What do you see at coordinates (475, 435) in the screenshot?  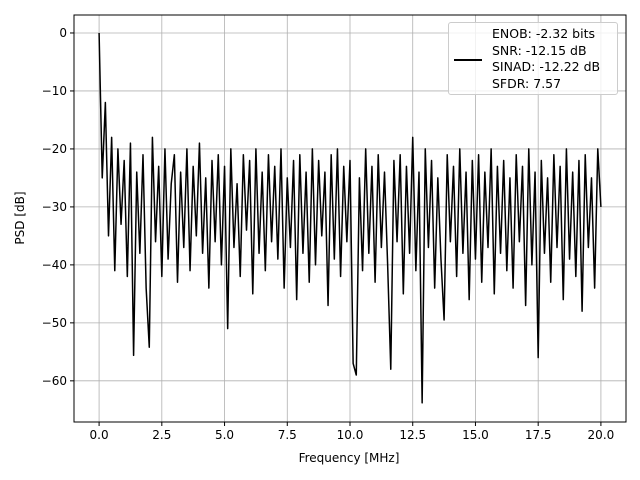 I see `x-tick-label: 15.0` at bounding box center [475, 435].